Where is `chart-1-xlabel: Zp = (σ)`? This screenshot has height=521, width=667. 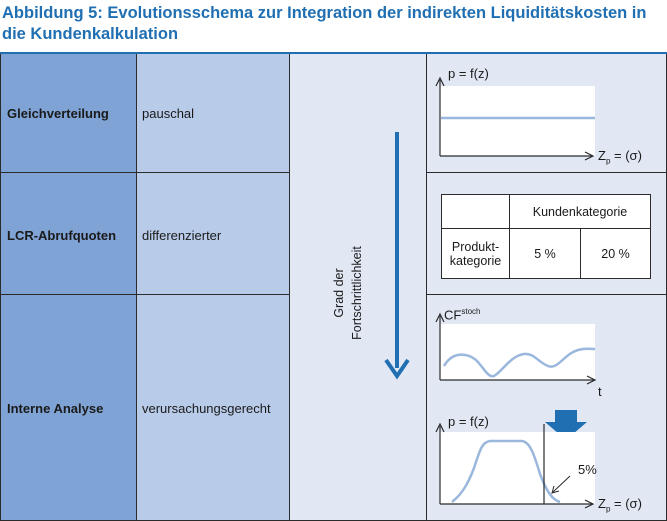 chart-1-xlabel: Zp = (σ) is located at coordinates (620, 159).